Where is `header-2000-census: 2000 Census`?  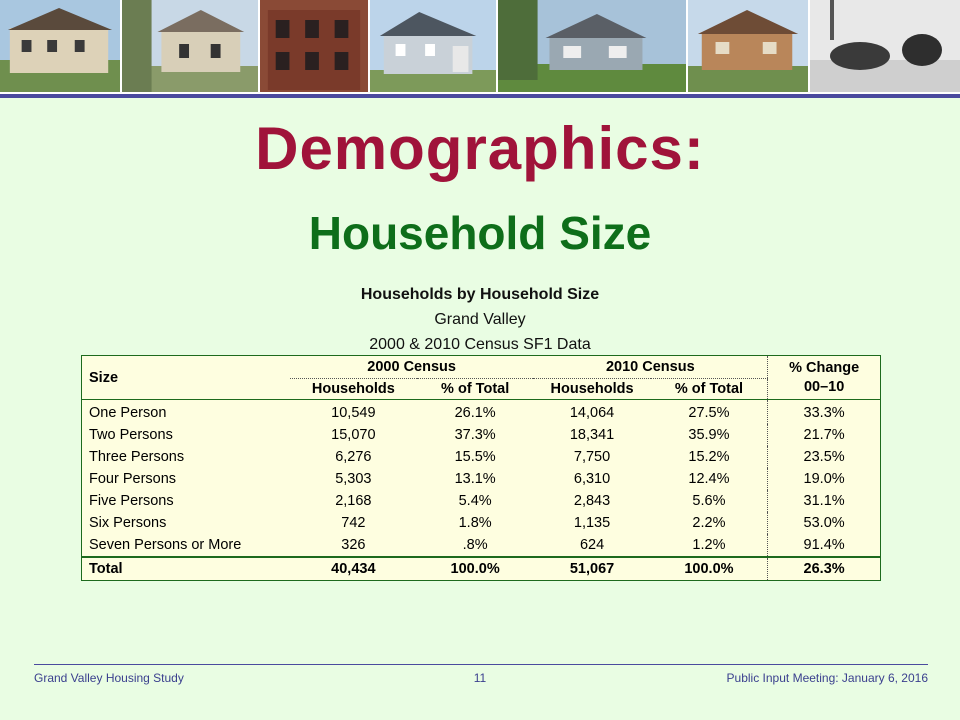
header-2000-census: 2000 Census is located at coordinates (411, 367).